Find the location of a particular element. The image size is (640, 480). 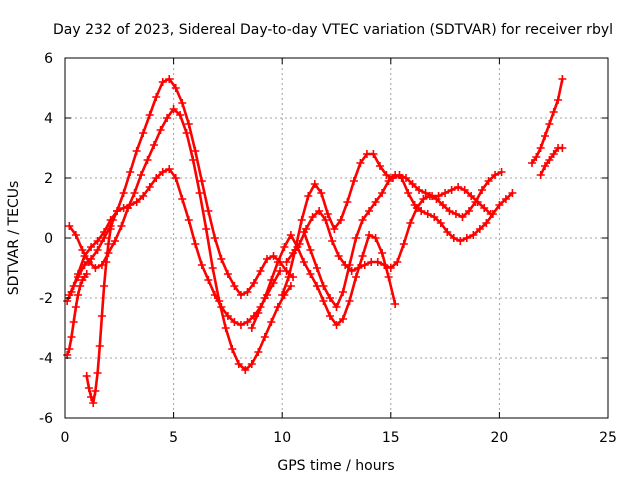

y-axis-label: SDTVAR / TECUs is located at coordinates (14, 238).